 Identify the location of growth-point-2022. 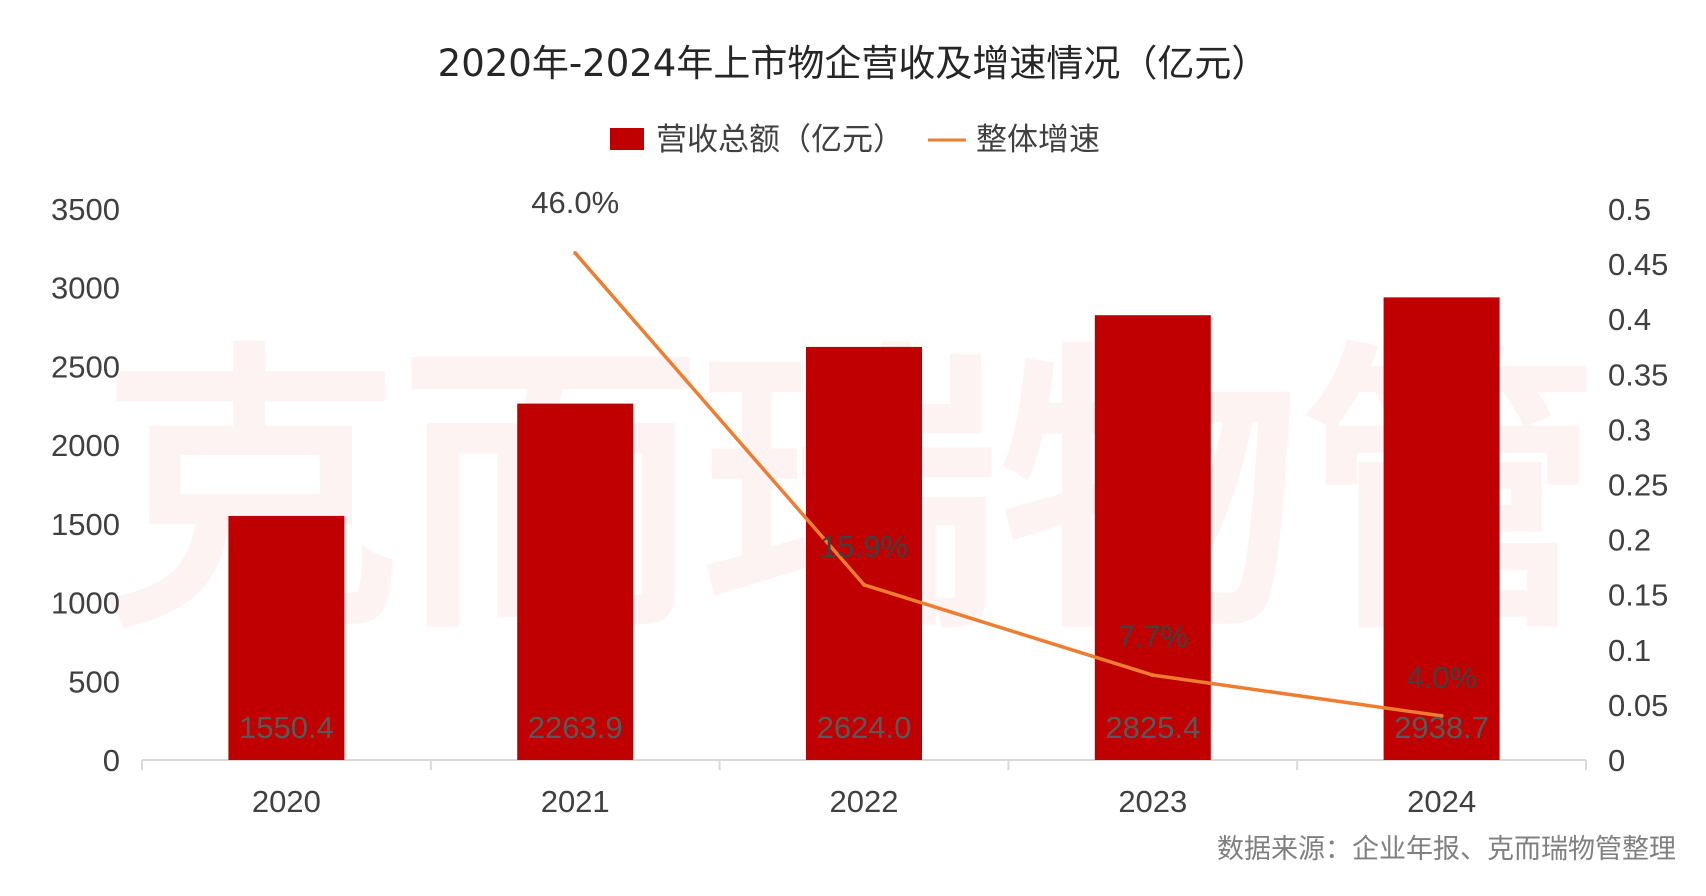
(864, 584).